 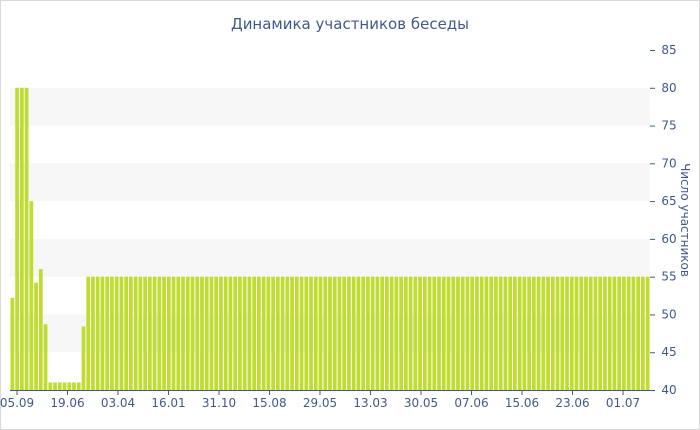 I want to click on y-tick-label: 40, so click(x=668, y=390).